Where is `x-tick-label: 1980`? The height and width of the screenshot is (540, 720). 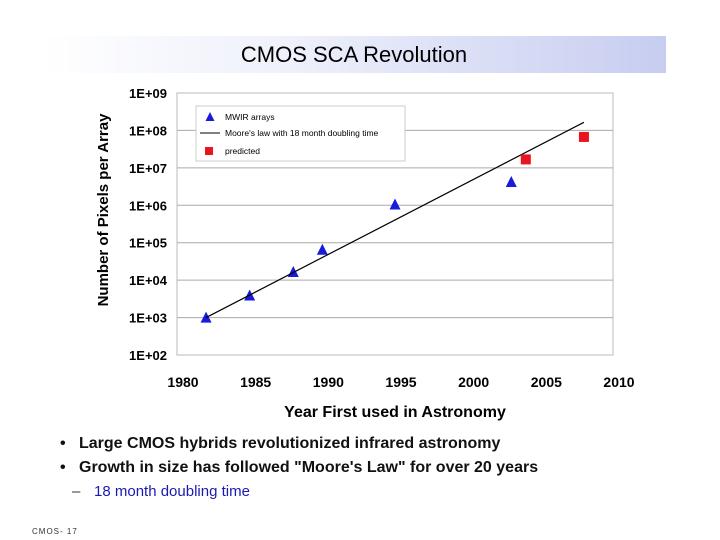 x-tick-label: 1980 is located at coordinates (182, 382).